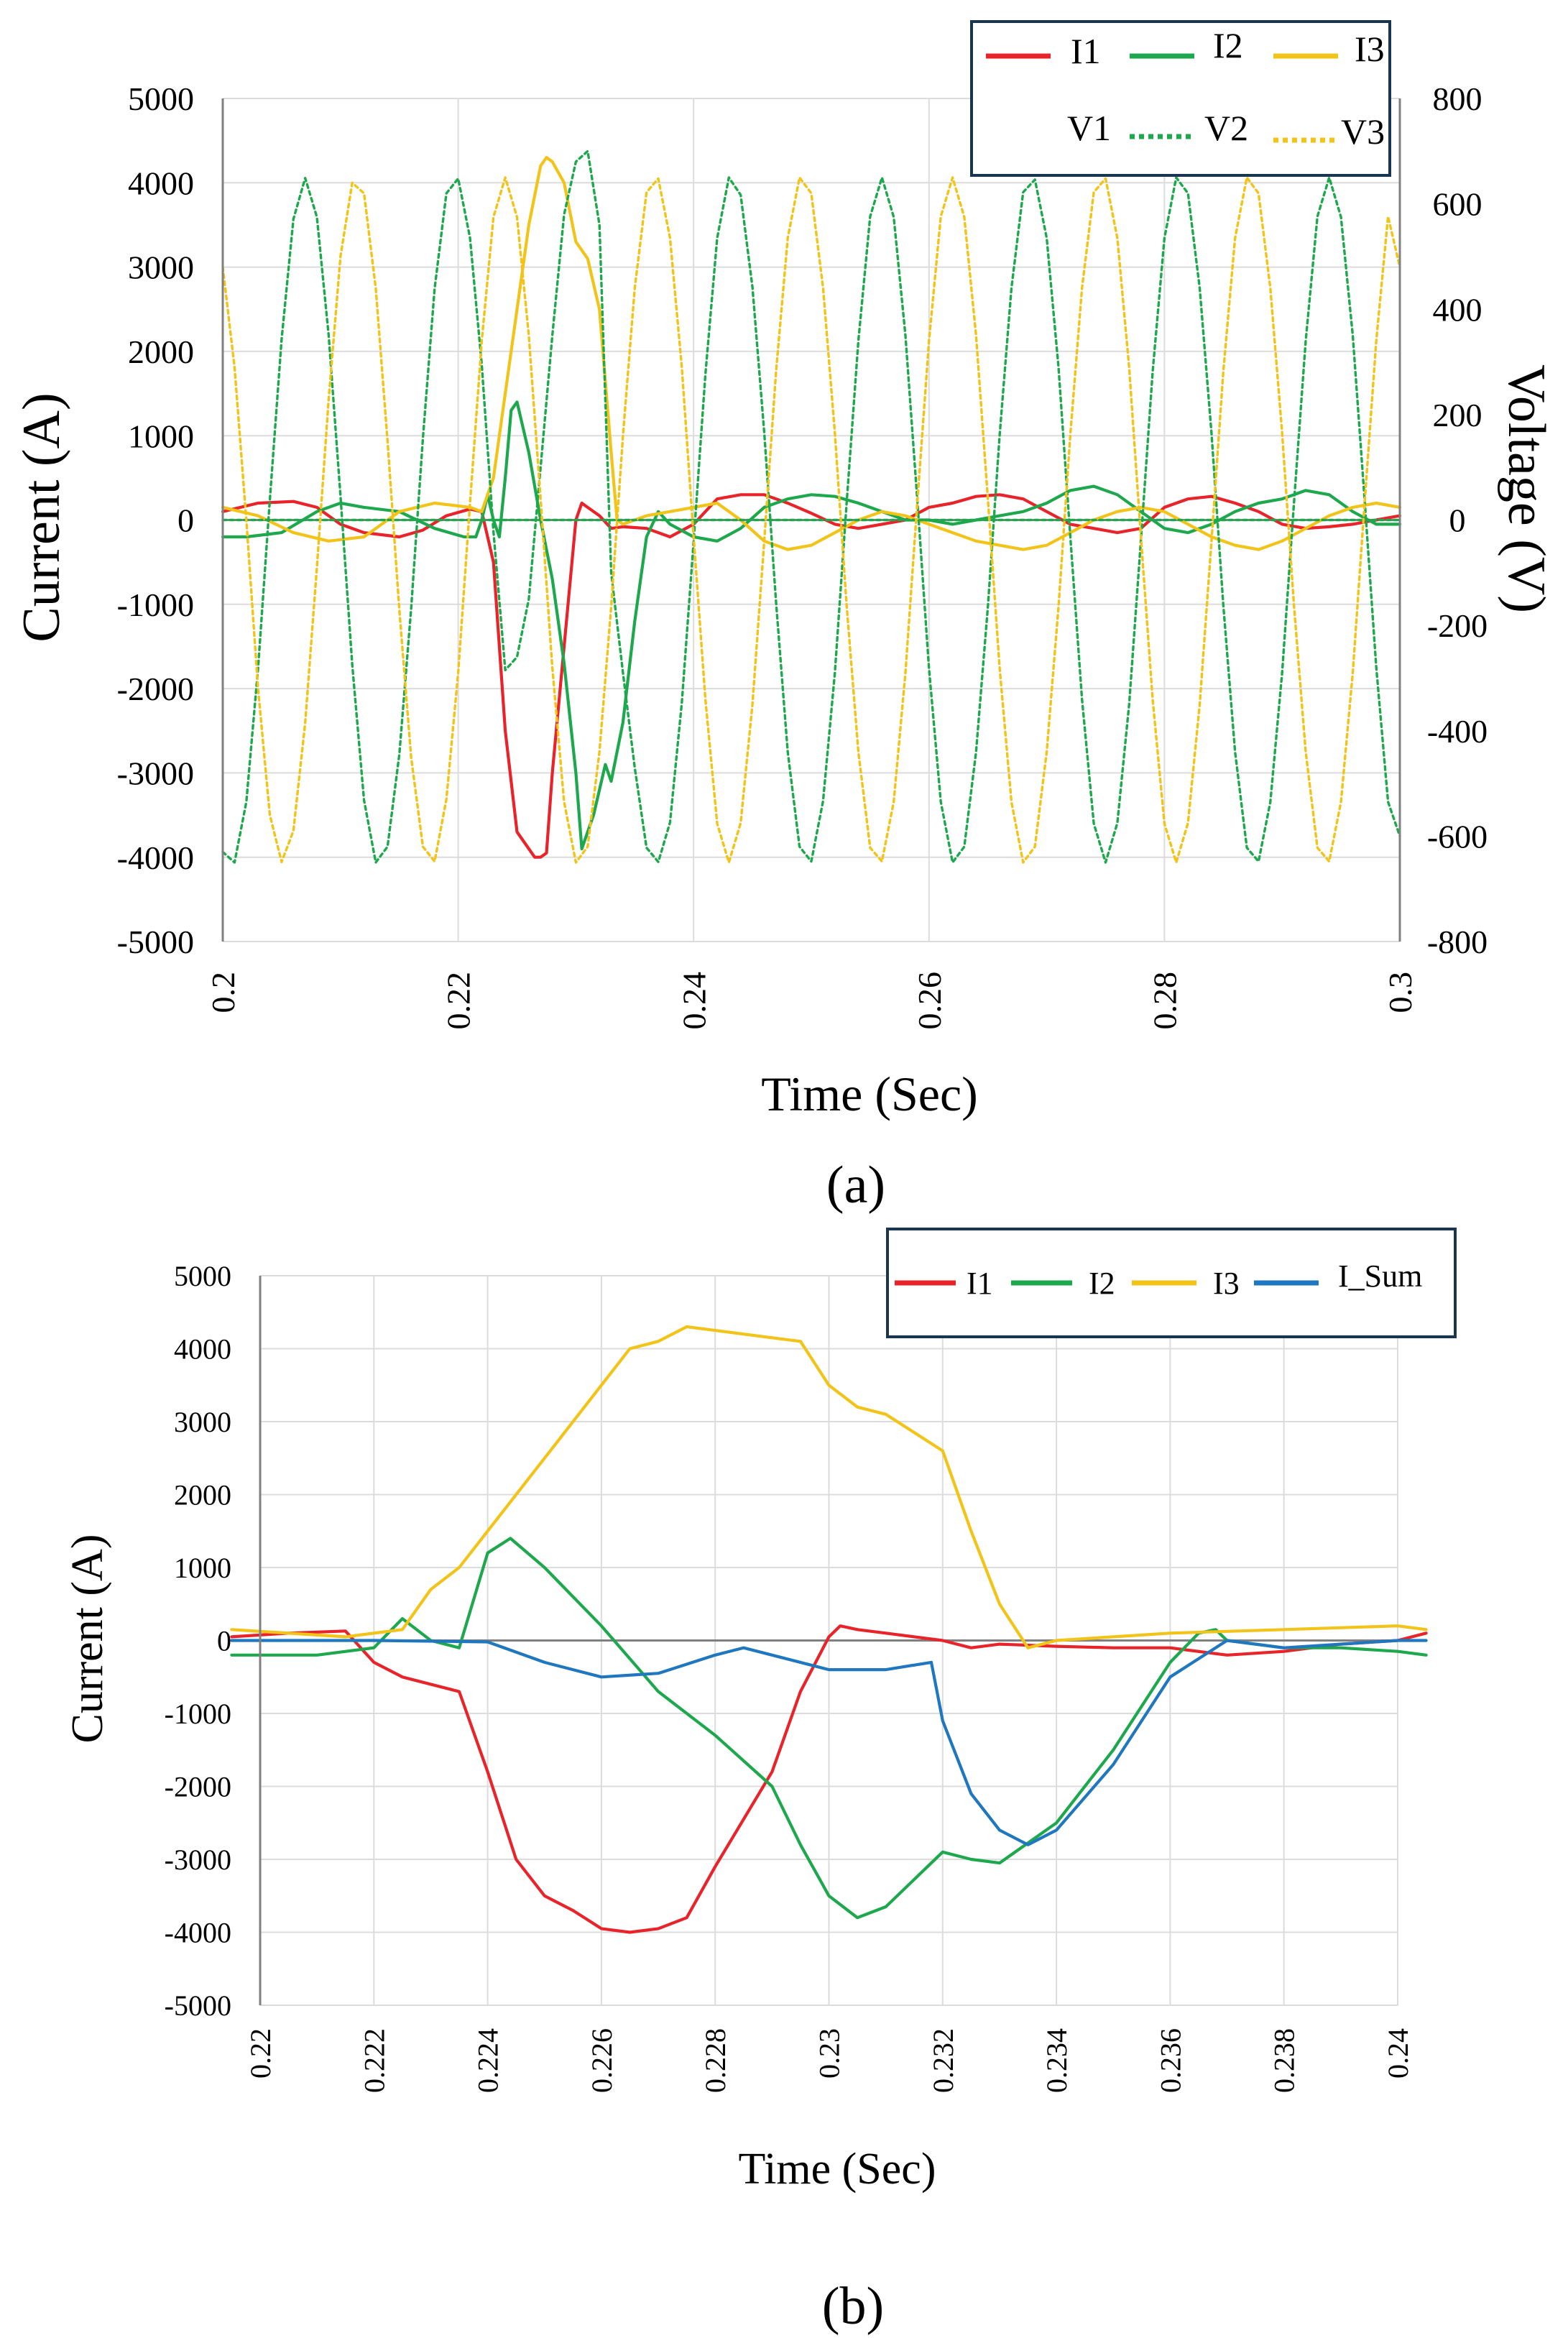 The image size is (1568, 2338). I want to click on a-y-tick-label: 0, so click(185, 520).